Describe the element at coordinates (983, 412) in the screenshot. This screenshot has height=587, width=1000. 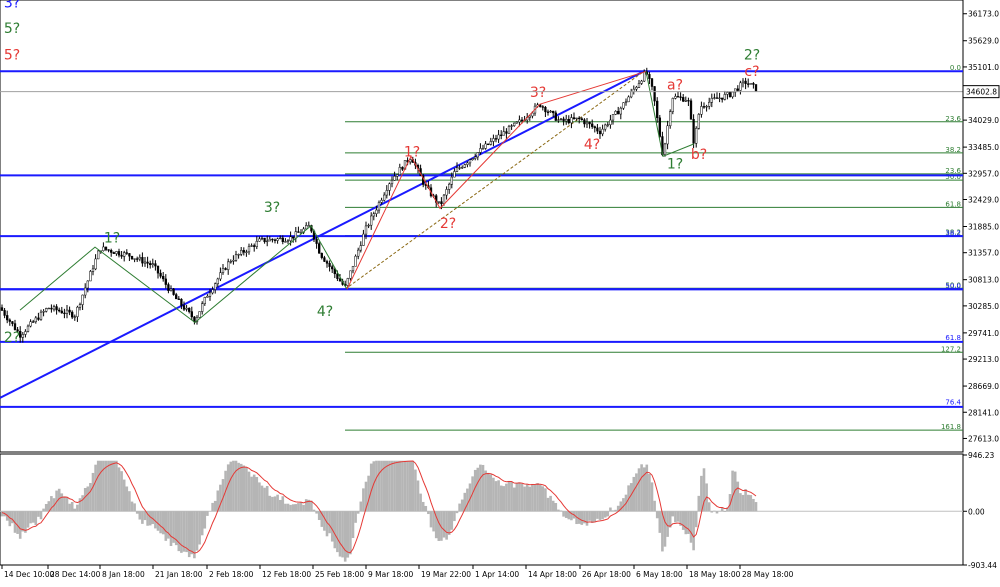
I see `y-tick-label-15: 28141.0` at that location.